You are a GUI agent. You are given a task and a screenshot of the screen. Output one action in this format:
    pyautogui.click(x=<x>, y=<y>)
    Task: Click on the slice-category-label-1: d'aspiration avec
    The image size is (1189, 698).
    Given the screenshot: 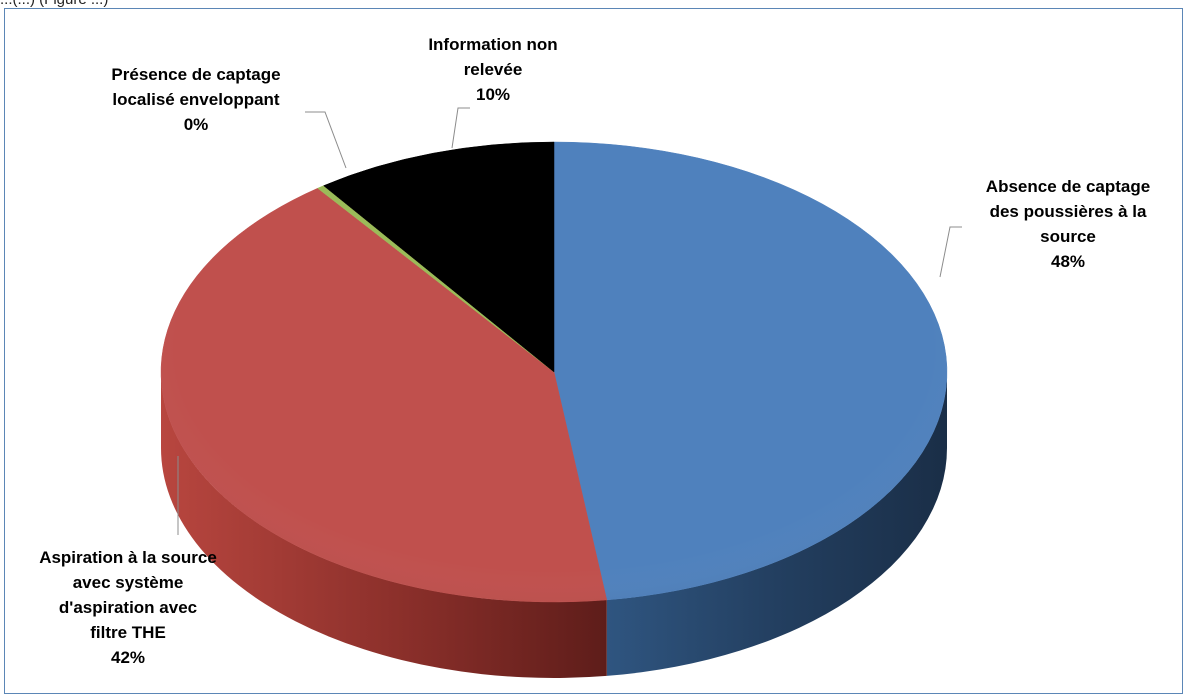 What is the action you would take?
    pyautogui.click(x=128, y=607)
    